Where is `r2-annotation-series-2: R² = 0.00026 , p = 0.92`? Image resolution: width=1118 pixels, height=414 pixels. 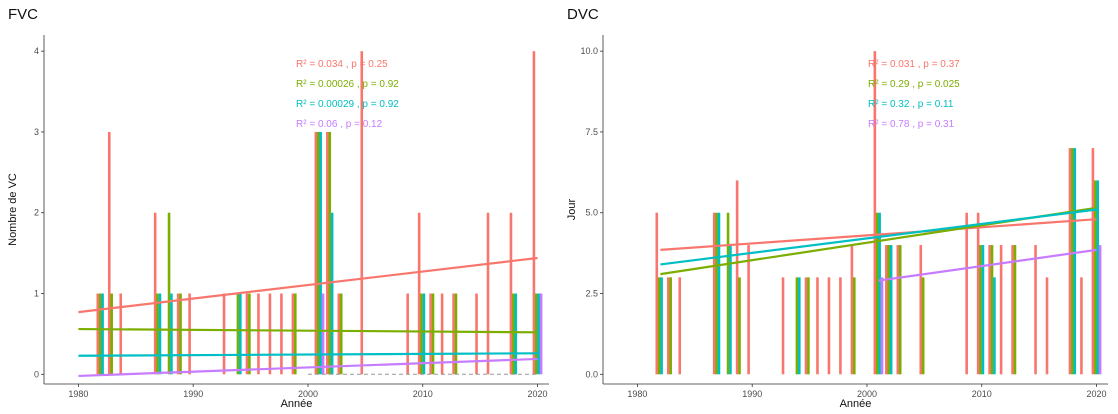 r2-annotation-series-2: R² = 0.00026 , p = 0.92 is located at coordinates (347, 84).